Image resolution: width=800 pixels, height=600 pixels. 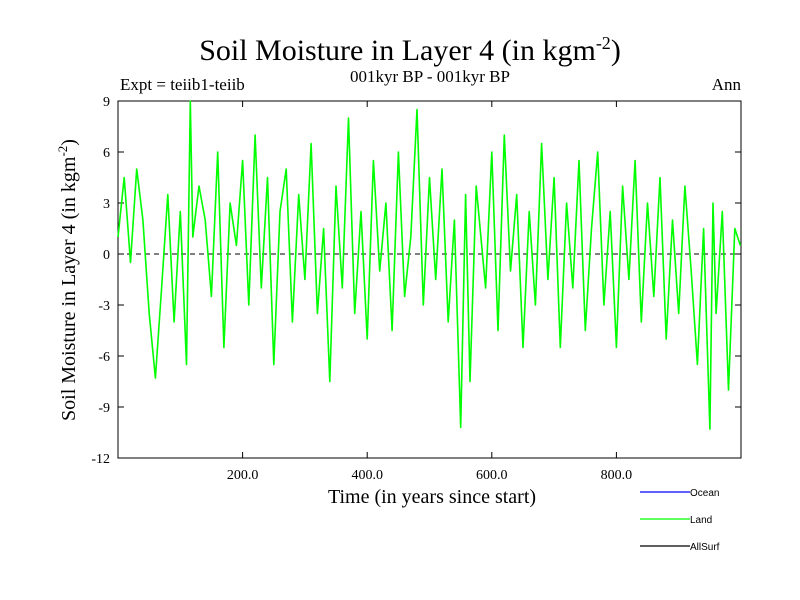 I want to click on y-tick-label: -12, so click(x=100, y=459).